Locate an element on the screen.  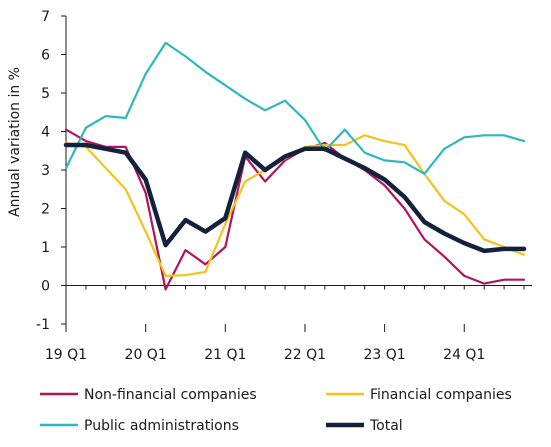
y-tick-label: 5 is located at coordinates (45, 94).